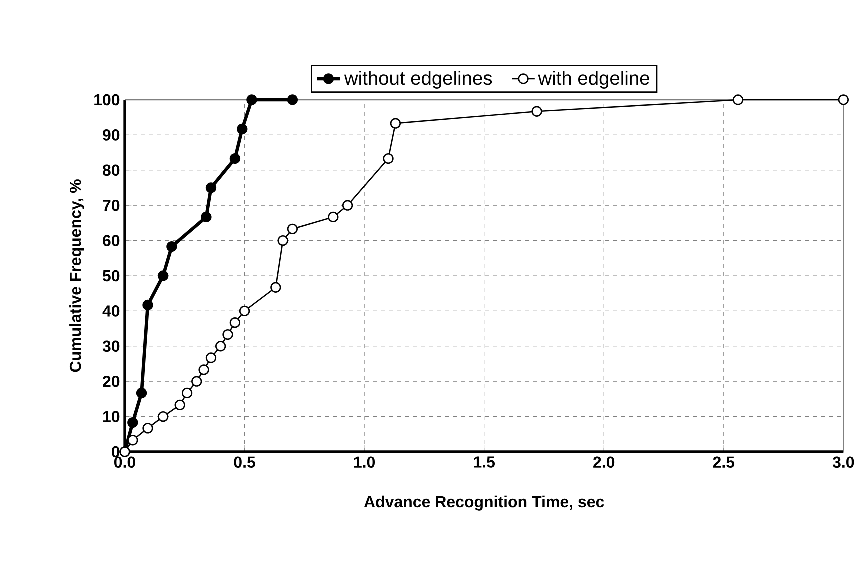 The height and width of the screenshot is (561, 868). Describe the element at coordinates (724, 462) in the screenshot. I see `x-tick-label: 2.5` at that location.